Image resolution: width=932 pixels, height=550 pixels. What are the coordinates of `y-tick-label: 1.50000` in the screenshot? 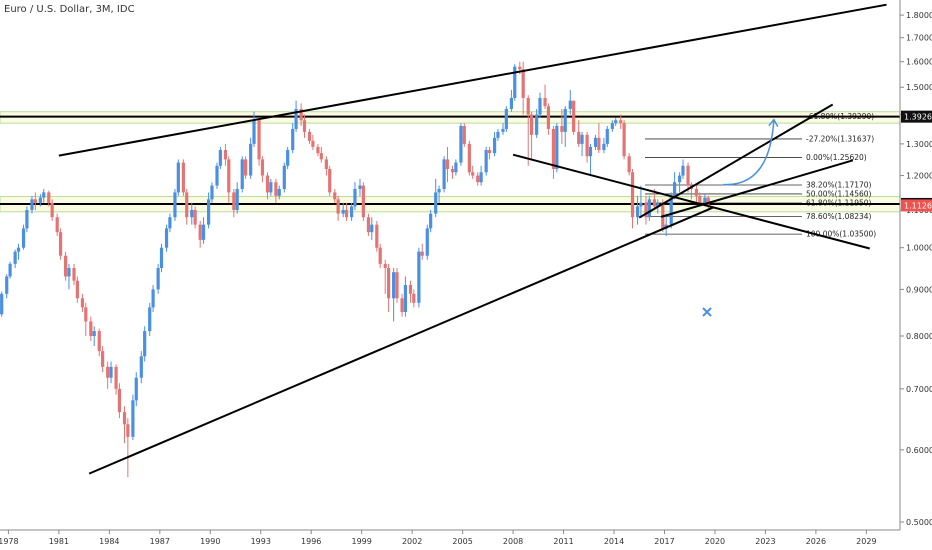 It's located at (919, 87).